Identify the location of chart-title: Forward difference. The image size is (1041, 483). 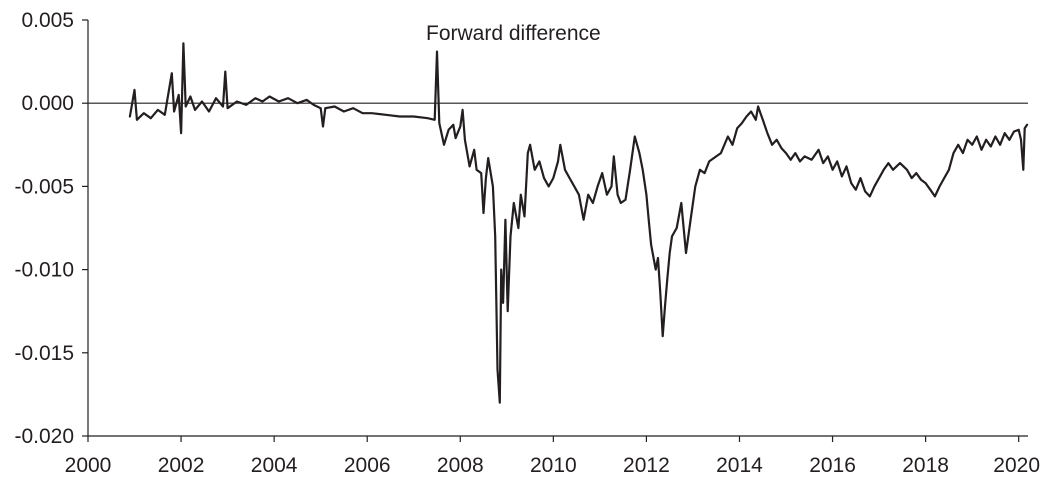
(513, 33).